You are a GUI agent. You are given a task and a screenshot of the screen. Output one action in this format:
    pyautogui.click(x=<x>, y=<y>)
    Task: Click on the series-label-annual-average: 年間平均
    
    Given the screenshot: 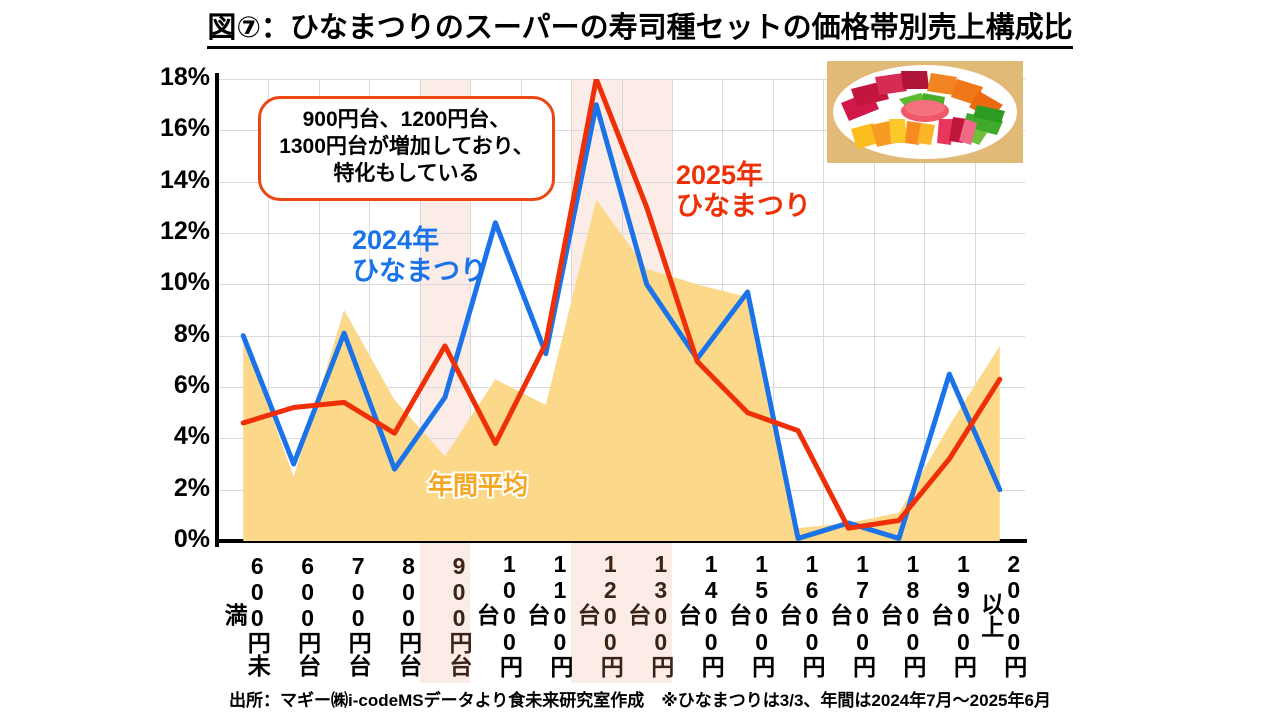 What is the action you would take?
    pyautogui.click(x=478, y=486)
    